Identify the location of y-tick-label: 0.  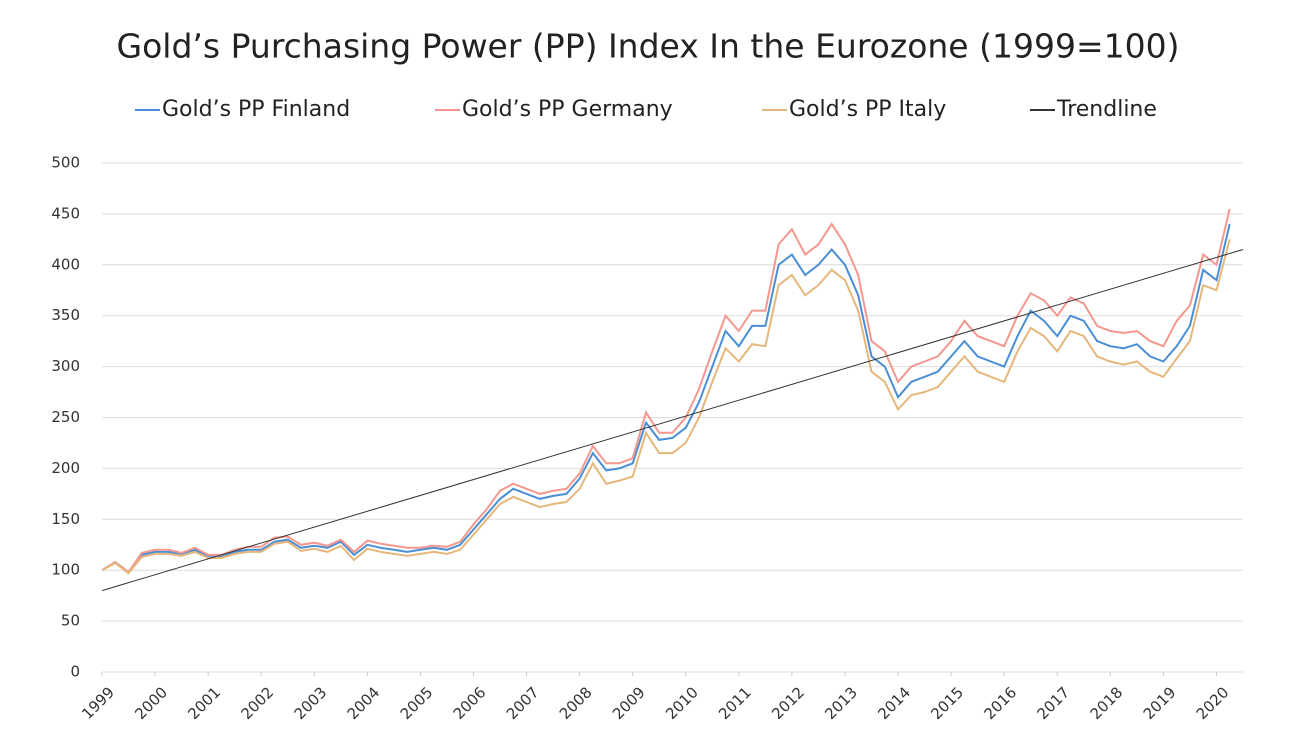
(75, 672).